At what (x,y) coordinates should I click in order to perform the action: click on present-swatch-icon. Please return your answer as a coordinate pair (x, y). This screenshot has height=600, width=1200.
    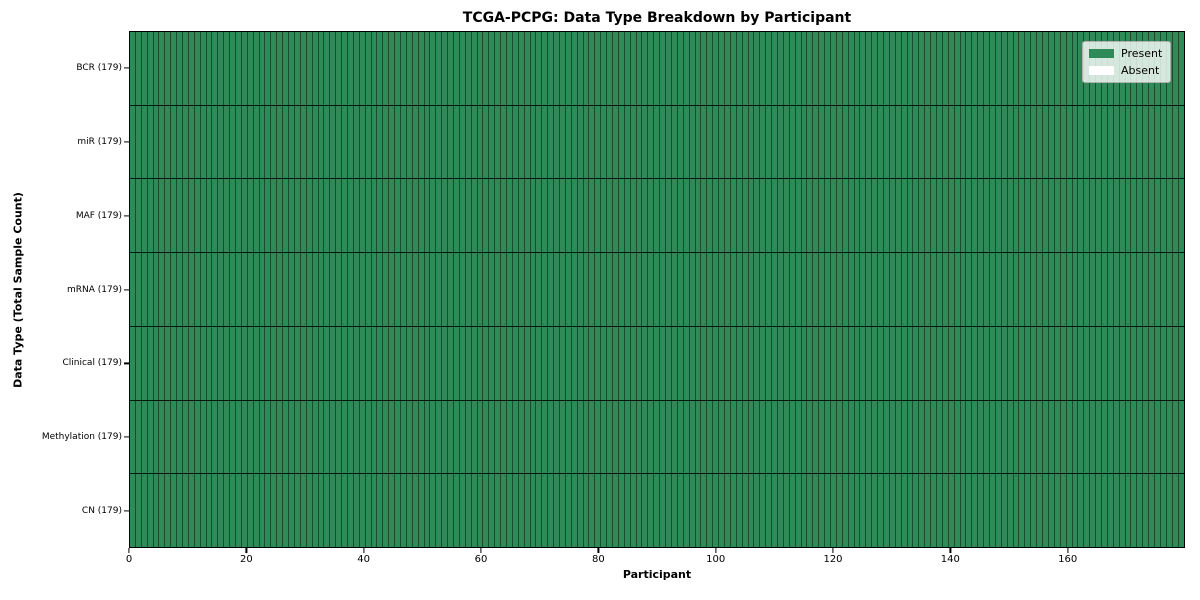
    Looking at the image, I should click on (1101, 53).